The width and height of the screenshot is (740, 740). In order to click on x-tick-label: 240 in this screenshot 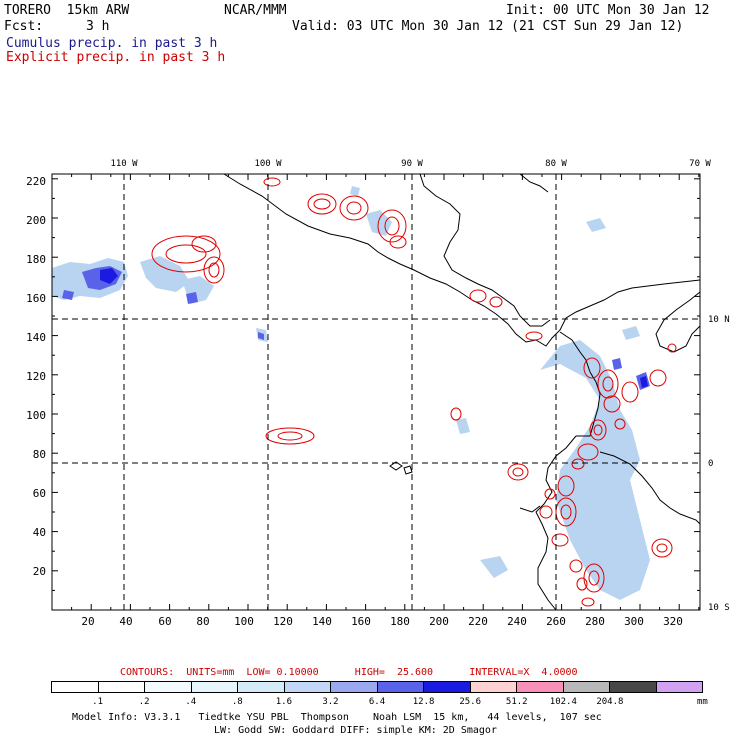, I will do `click(517, 621)`.